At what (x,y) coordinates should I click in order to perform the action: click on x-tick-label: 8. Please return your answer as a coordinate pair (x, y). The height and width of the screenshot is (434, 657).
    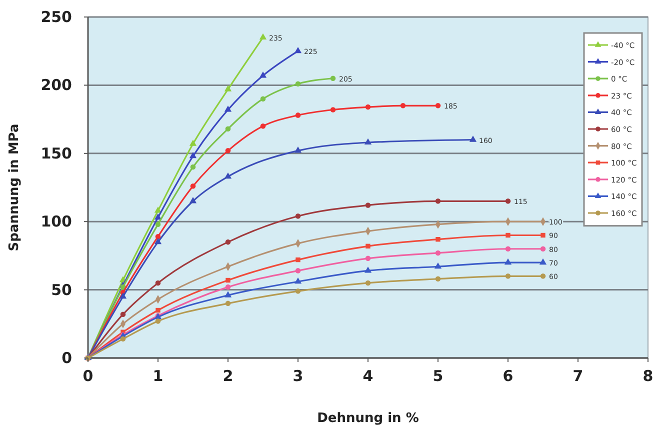
    Looking at the image, I should click on (648, 376).